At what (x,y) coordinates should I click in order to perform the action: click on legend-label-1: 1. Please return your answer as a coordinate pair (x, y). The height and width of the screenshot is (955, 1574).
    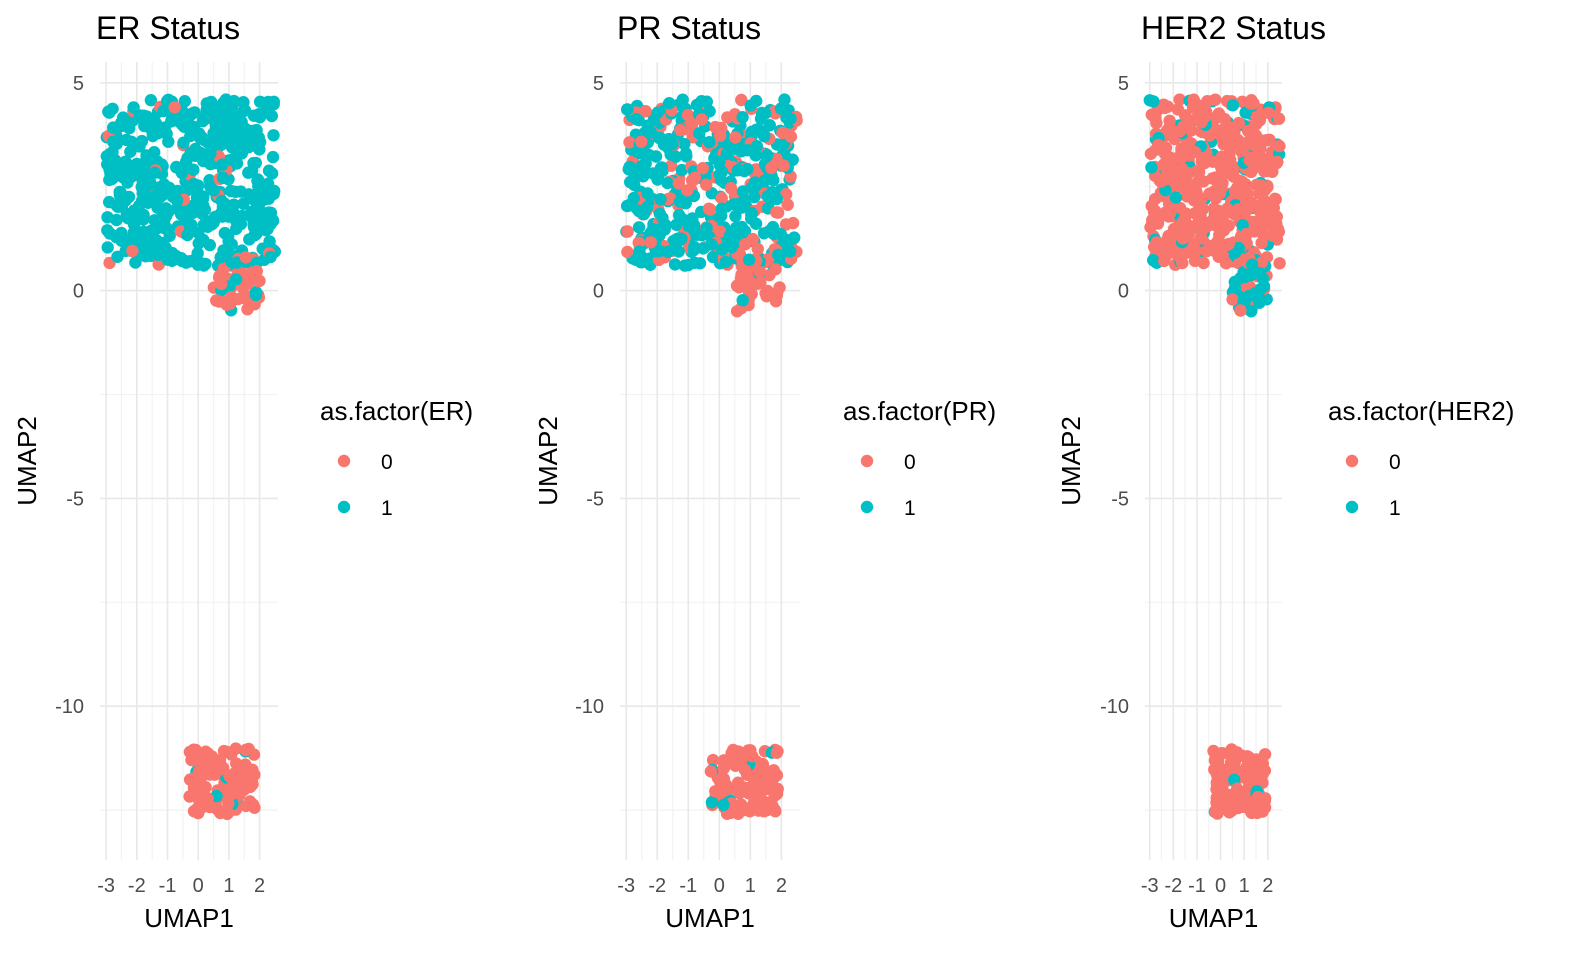
    Looking at the image, I should click on (910, 508).